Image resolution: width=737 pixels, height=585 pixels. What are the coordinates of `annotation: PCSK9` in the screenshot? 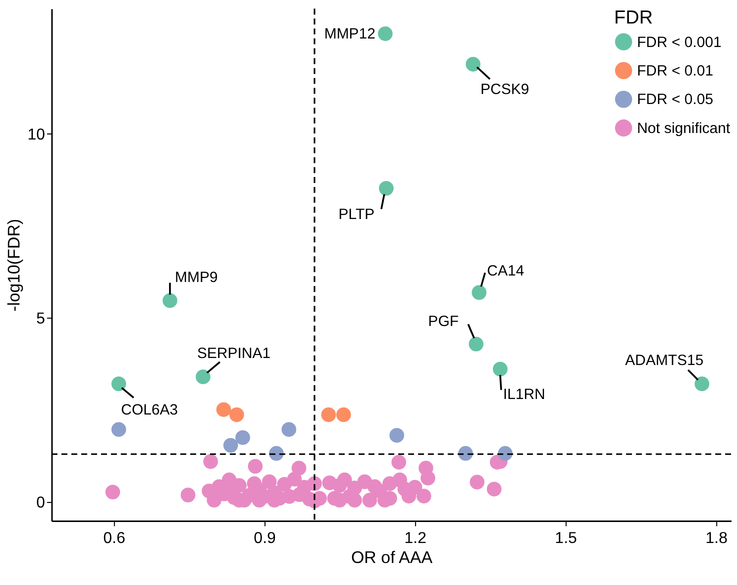 It's located at (505, 90).